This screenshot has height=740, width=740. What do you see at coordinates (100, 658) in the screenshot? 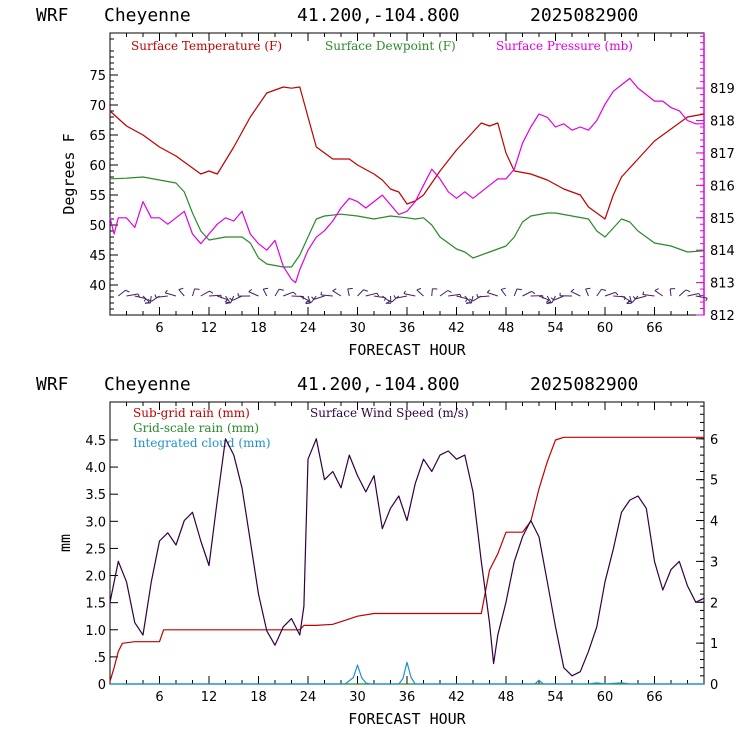
I see `bottom-y-tick-label: .5` at bounding box center [100, 658].